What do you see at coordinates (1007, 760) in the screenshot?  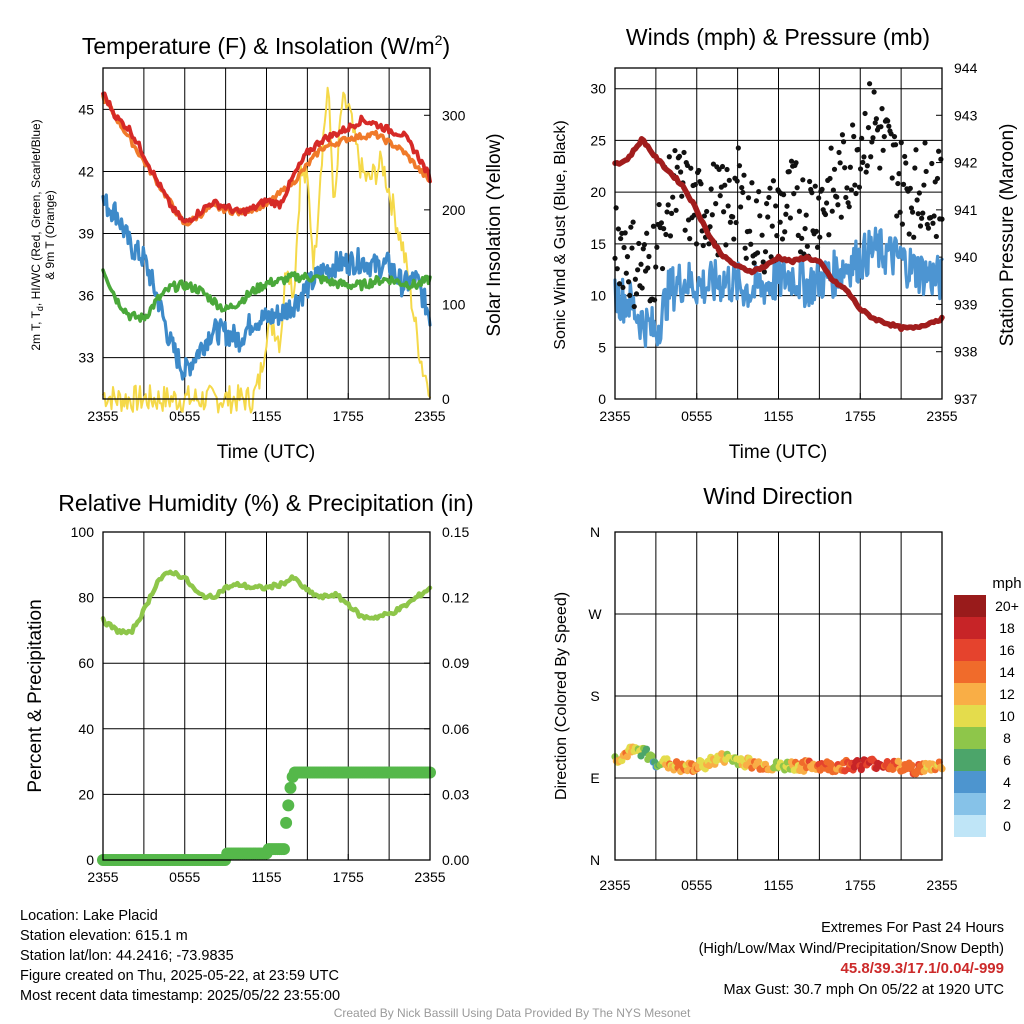 I see `colorbar-label: 6` at bounding box center [1007, 760].